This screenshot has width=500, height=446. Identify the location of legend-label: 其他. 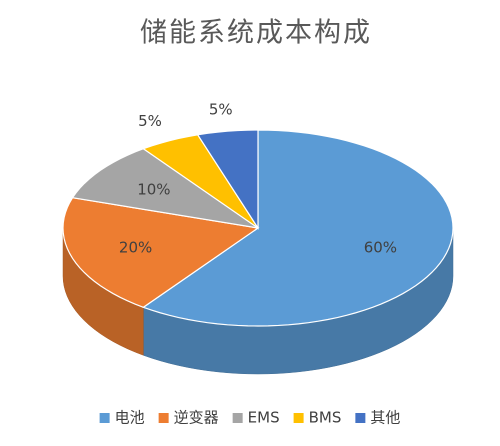
(385, 418).